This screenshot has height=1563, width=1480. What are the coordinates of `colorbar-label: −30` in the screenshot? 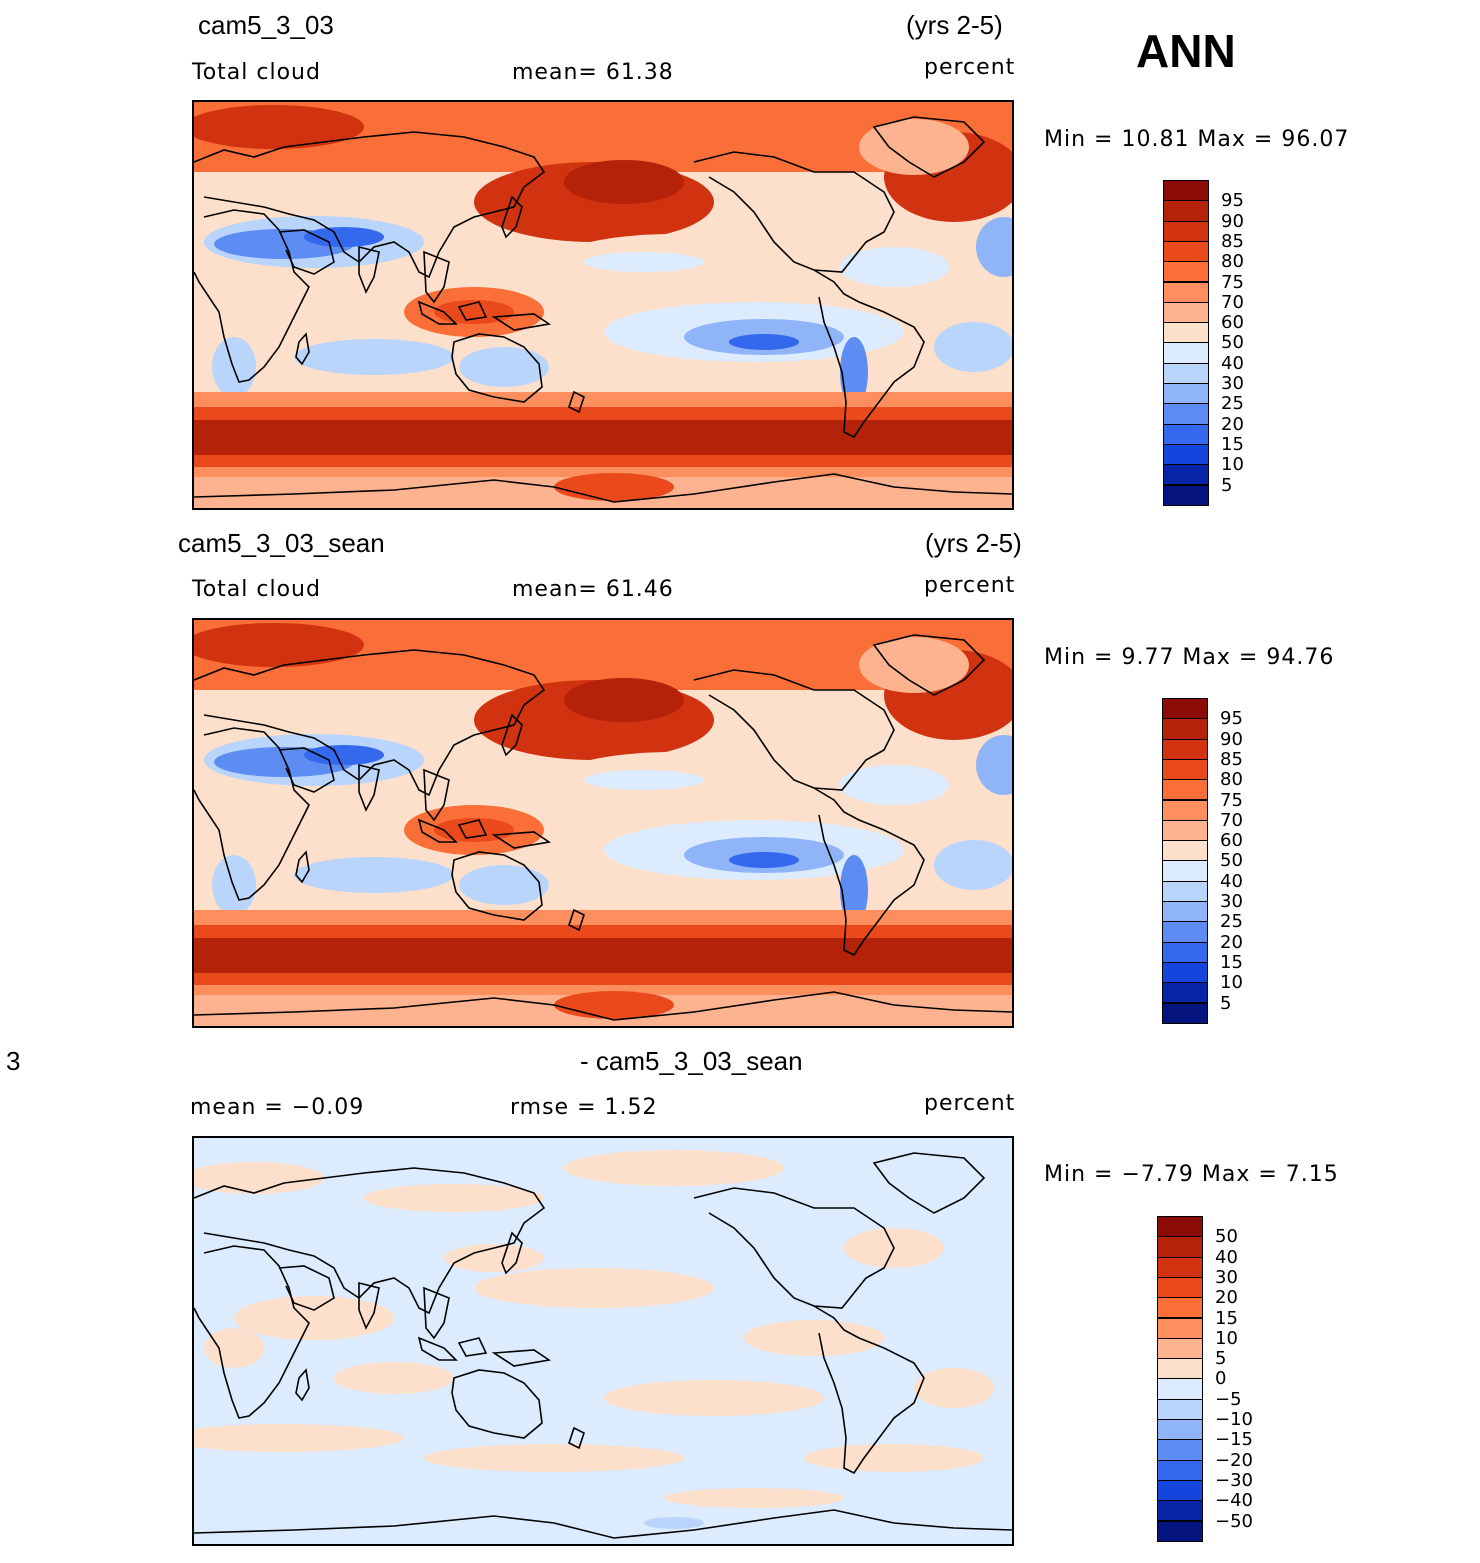 It's located at (1234, 1480).